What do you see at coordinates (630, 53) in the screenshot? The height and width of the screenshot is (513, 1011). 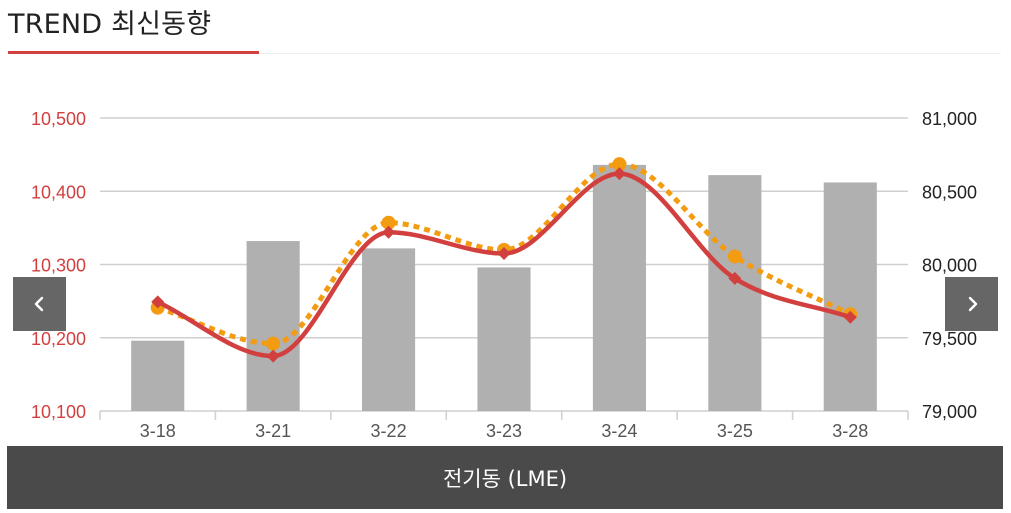 I see `title-divider` at bounding box center [630, 53].